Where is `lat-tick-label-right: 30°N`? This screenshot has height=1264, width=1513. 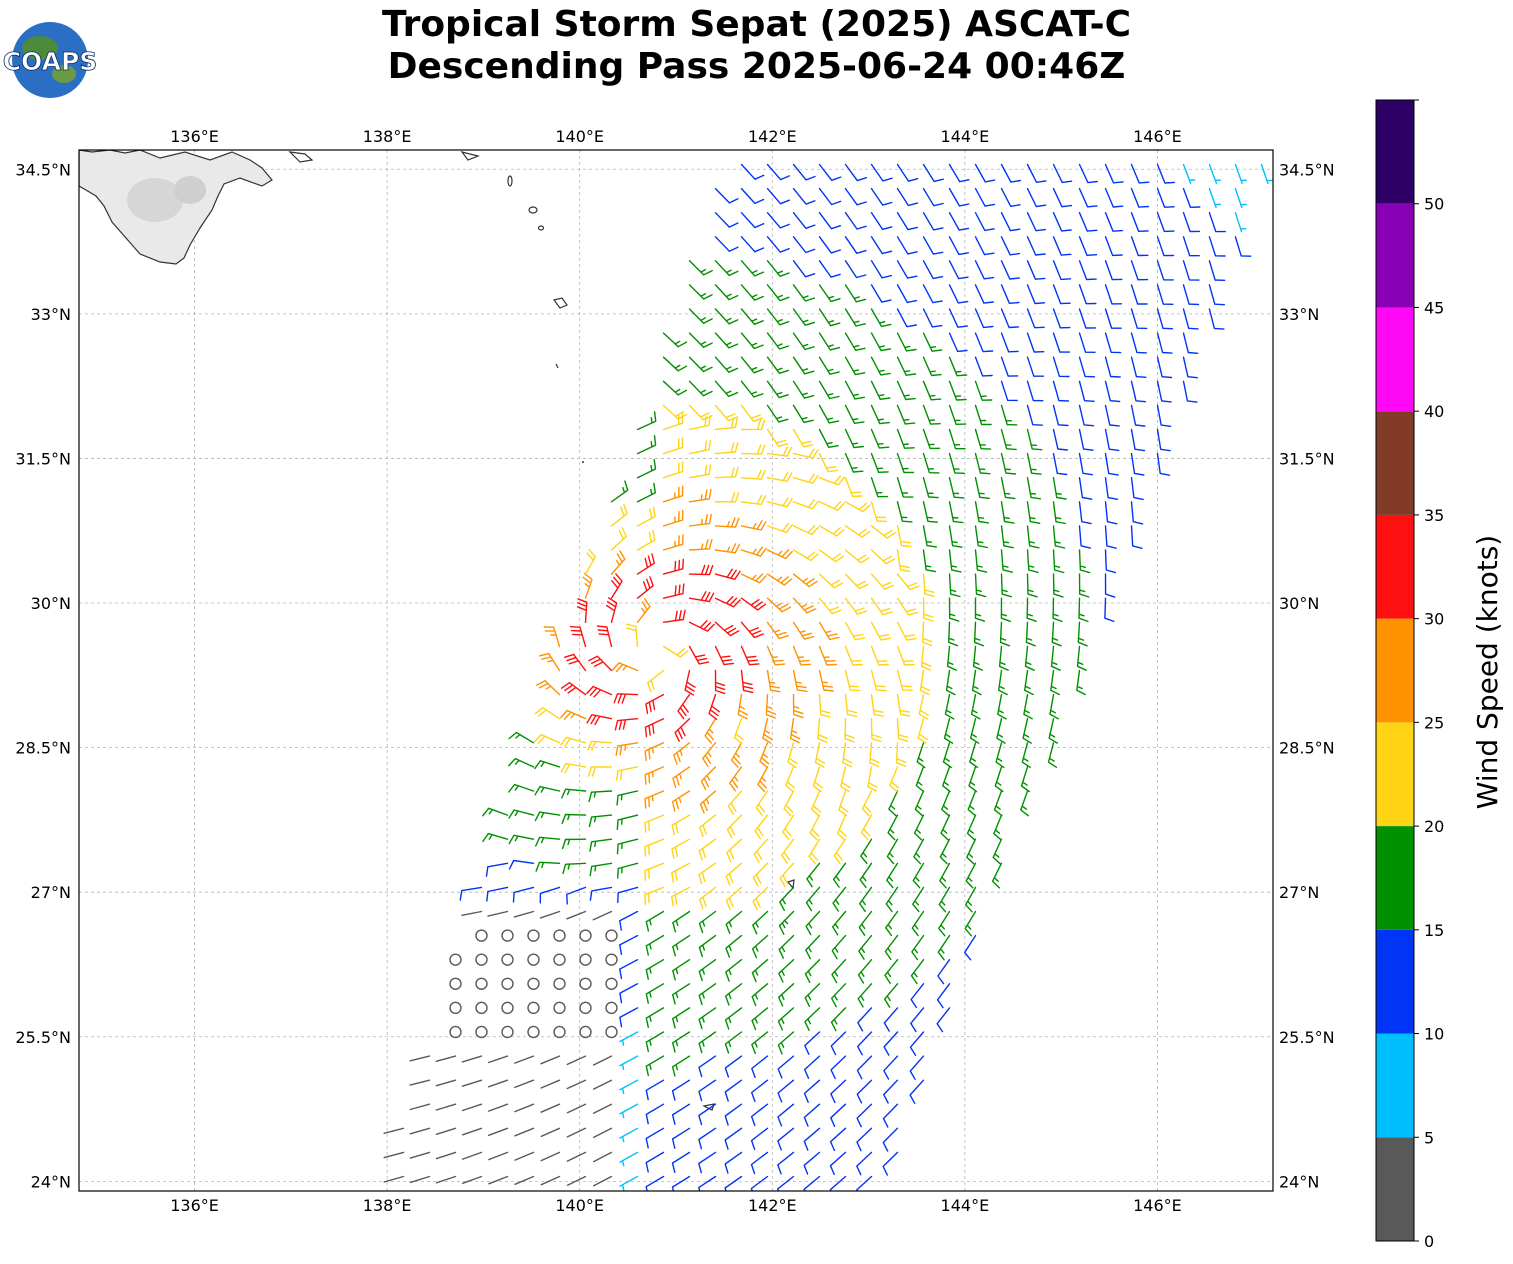 lat-tick-label-right: 30°N is located at coordinates (1299, 603).